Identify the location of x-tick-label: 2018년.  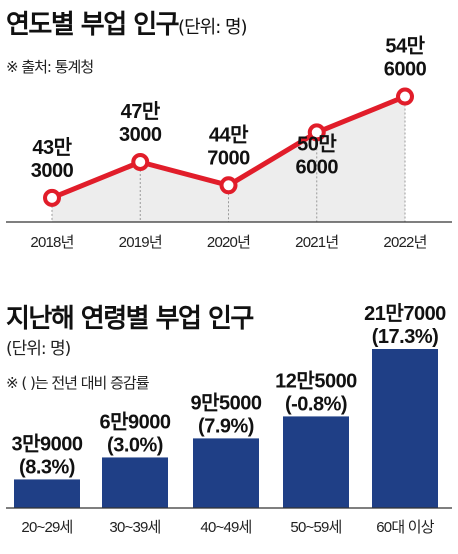
(51, 242).